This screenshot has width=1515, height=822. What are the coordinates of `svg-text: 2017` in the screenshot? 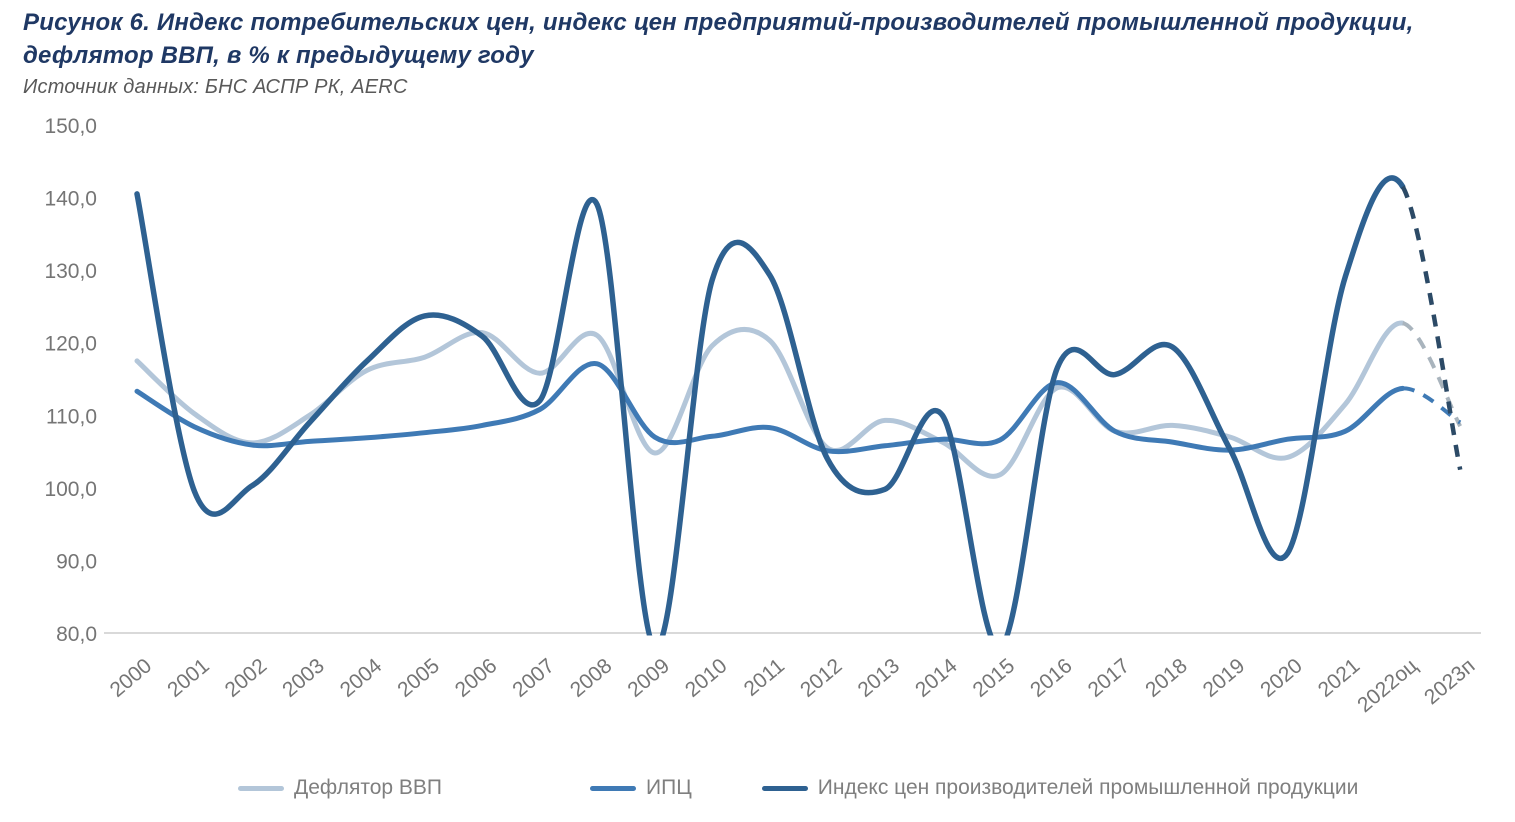 It's located at (1109, 678).